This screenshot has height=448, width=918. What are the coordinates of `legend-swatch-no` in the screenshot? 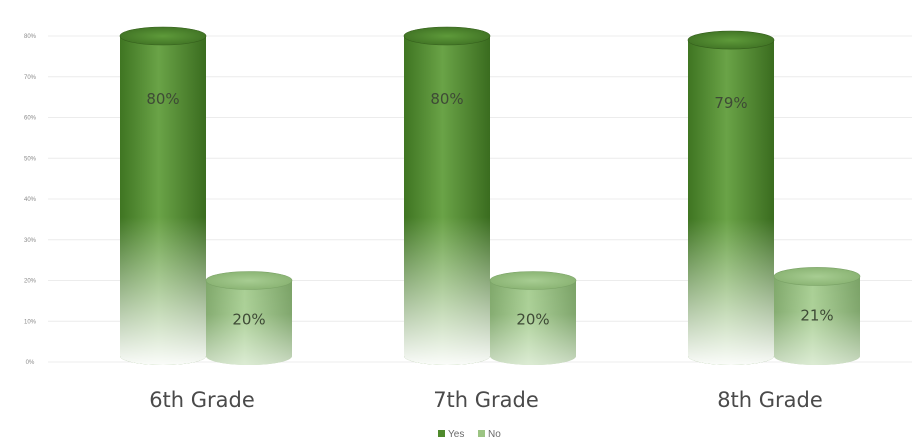 It's located at (481, 433).